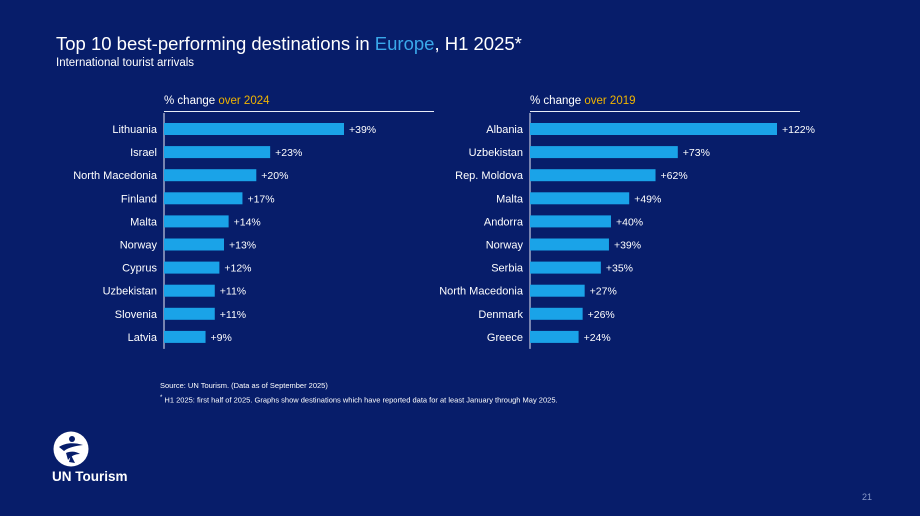 The image size is (920, 516). What do you see at coordinates (593, 175) in the screenshot?
I see `bar-rep-moldova` at bounding box center [593, 175].